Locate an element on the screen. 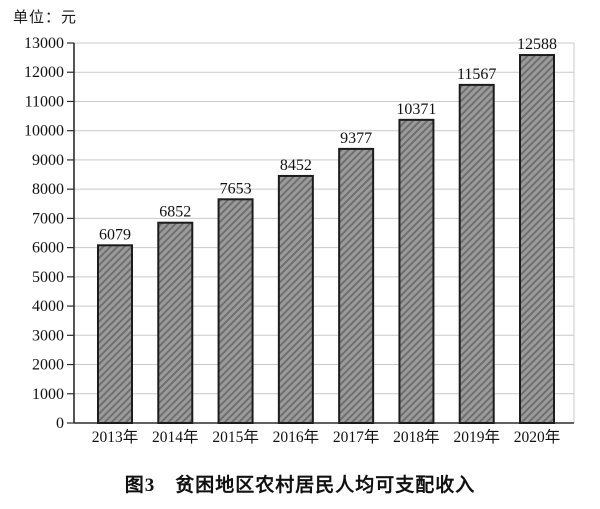  bar-value-label-2019年: 11567 is located at coordinates (476, 74).